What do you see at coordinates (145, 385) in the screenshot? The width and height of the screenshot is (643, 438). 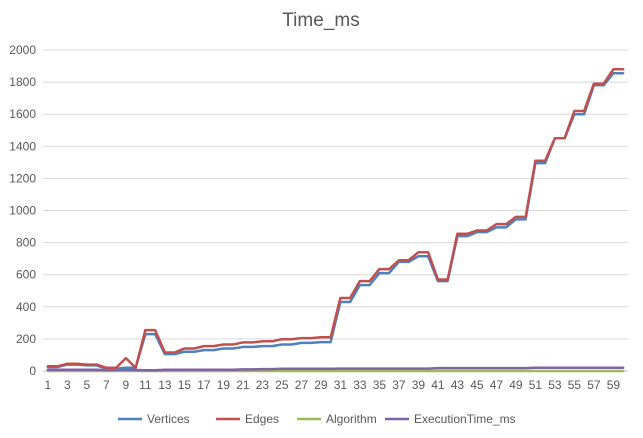 I see `x-tick-label: 11` at bounding box center [145, 385].